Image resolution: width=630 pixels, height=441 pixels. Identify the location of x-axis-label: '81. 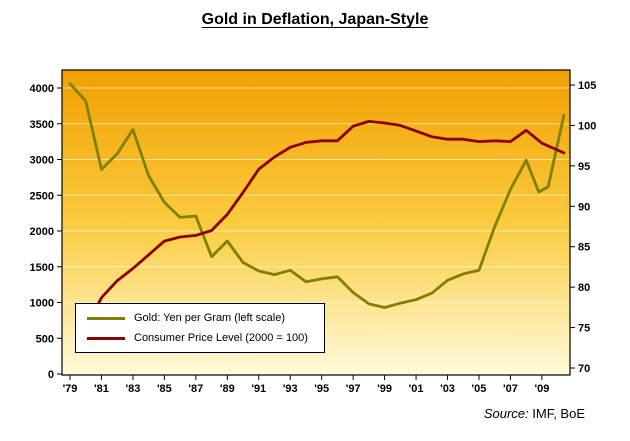
(101, 389).